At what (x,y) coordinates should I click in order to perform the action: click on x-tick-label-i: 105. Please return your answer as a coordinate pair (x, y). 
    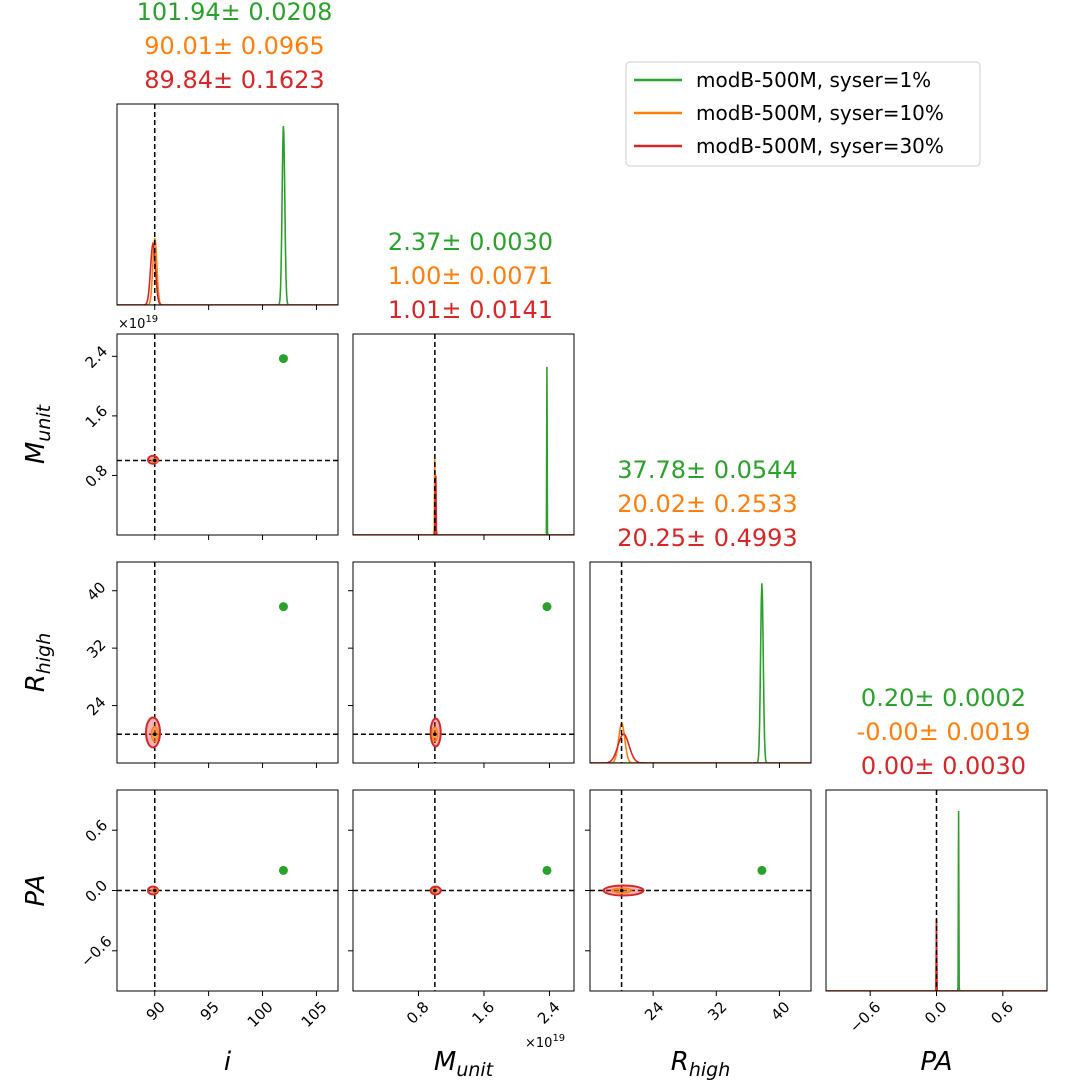
    Looking at the image, I should click on (314, 1014).